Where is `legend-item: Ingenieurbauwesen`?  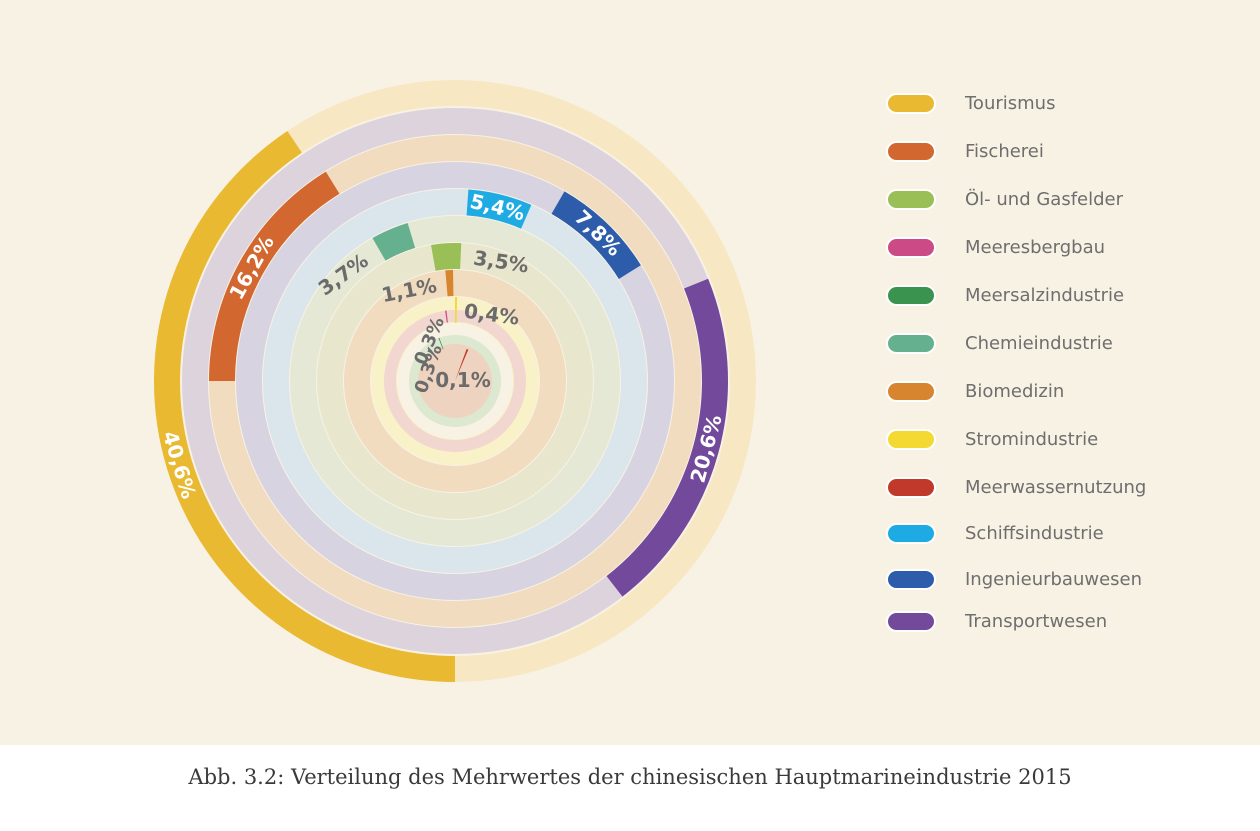
legend-item: Ingenieurbauwesen is located at coordinates (1014, 579).